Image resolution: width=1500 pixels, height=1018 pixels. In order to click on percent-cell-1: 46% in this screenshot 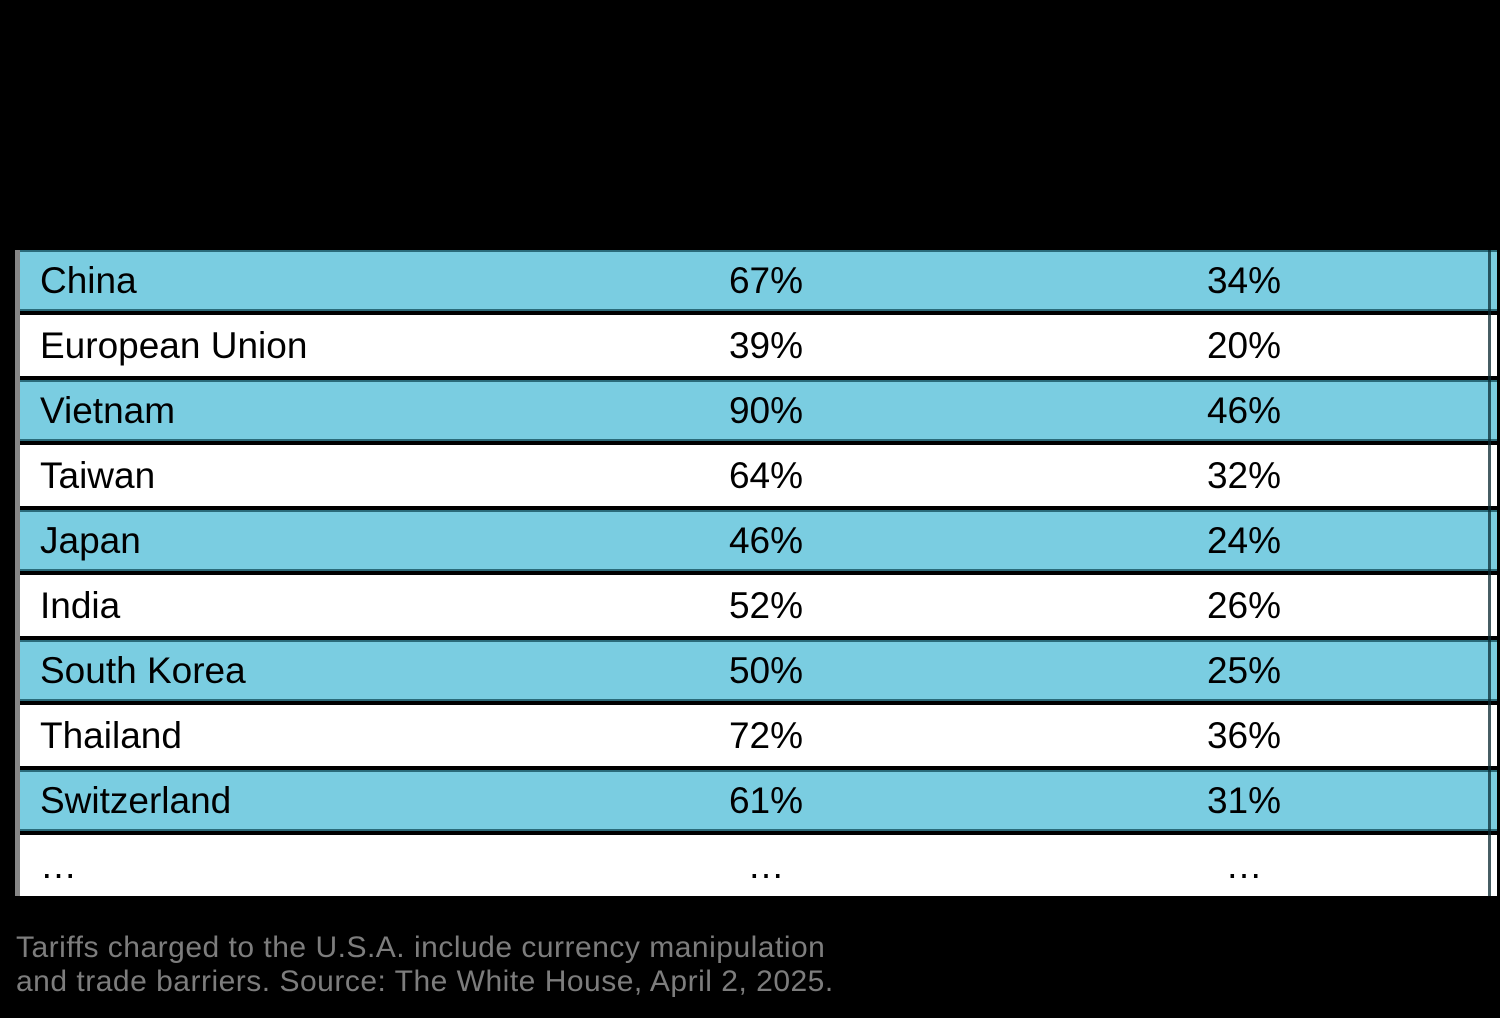, I will do `click(766, 540)`.